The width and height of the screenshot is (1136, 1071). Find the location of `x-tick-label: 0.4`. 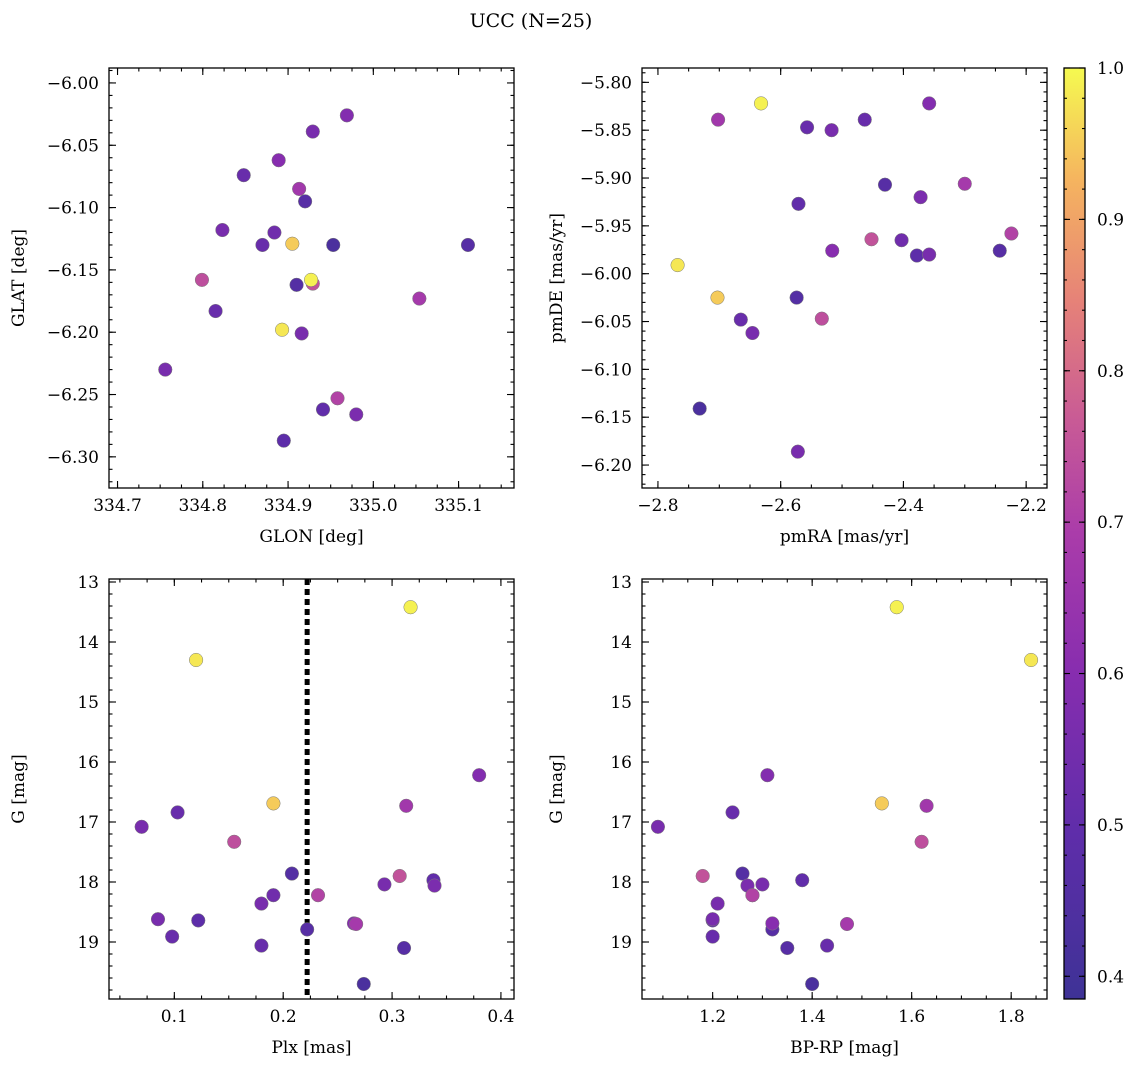

x-tick-label: 0.4 is located at coordinates (500, 1017).